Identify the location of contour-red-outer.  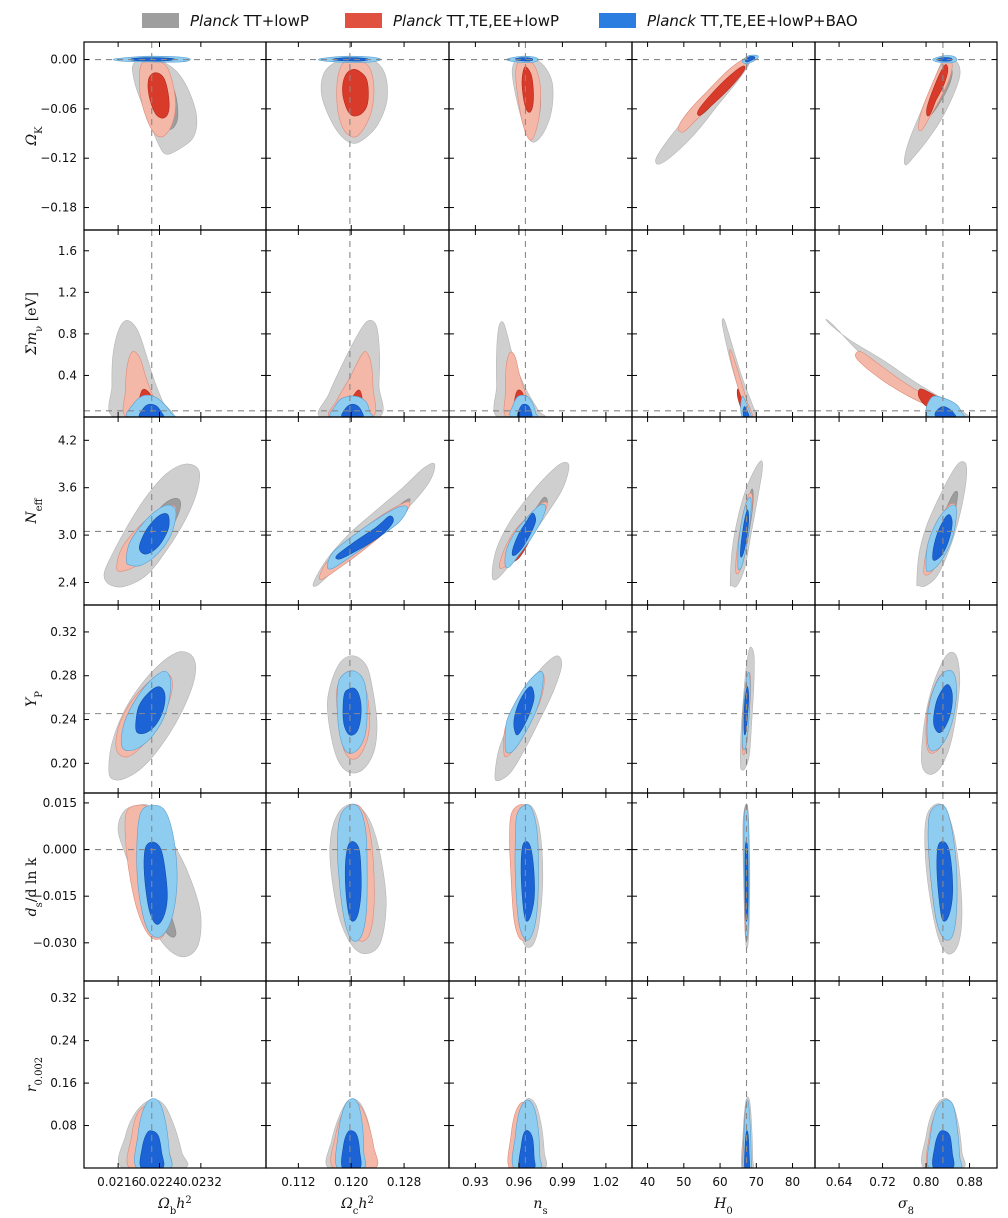
(741, 383).